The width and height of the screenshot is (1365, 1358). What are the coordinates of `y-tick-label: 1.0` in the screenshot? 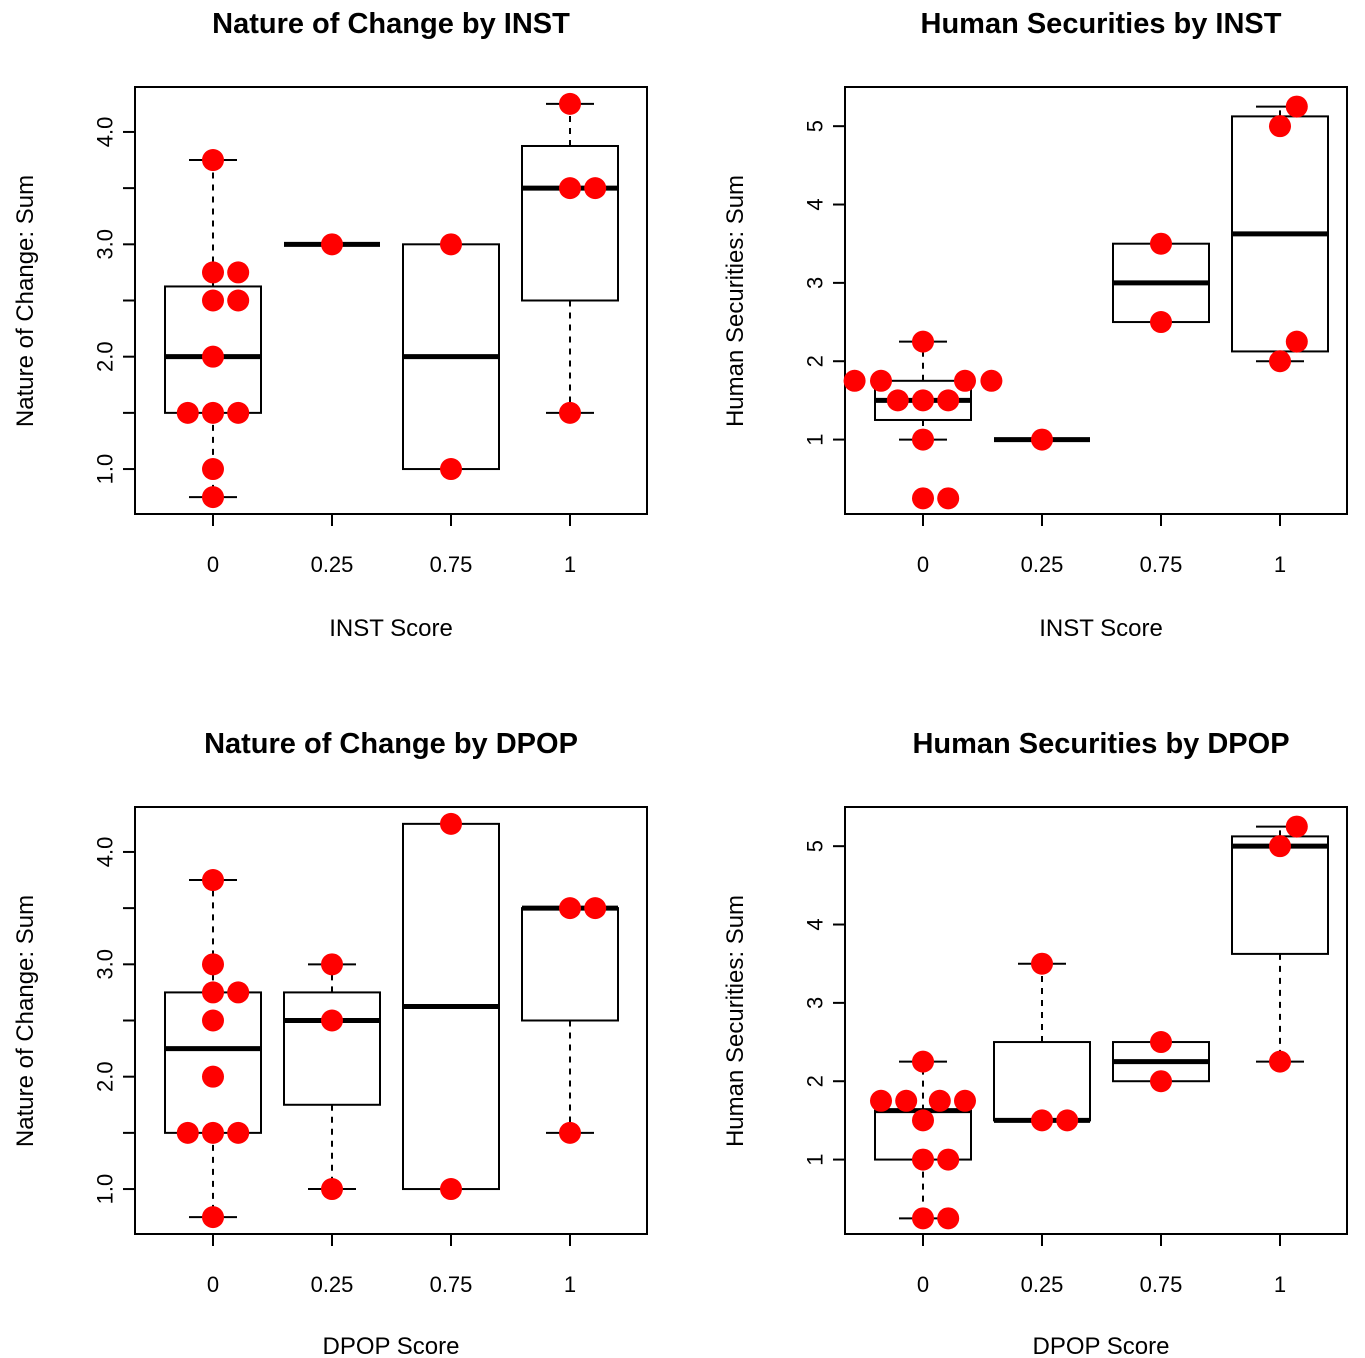 It's located at (105, 469).